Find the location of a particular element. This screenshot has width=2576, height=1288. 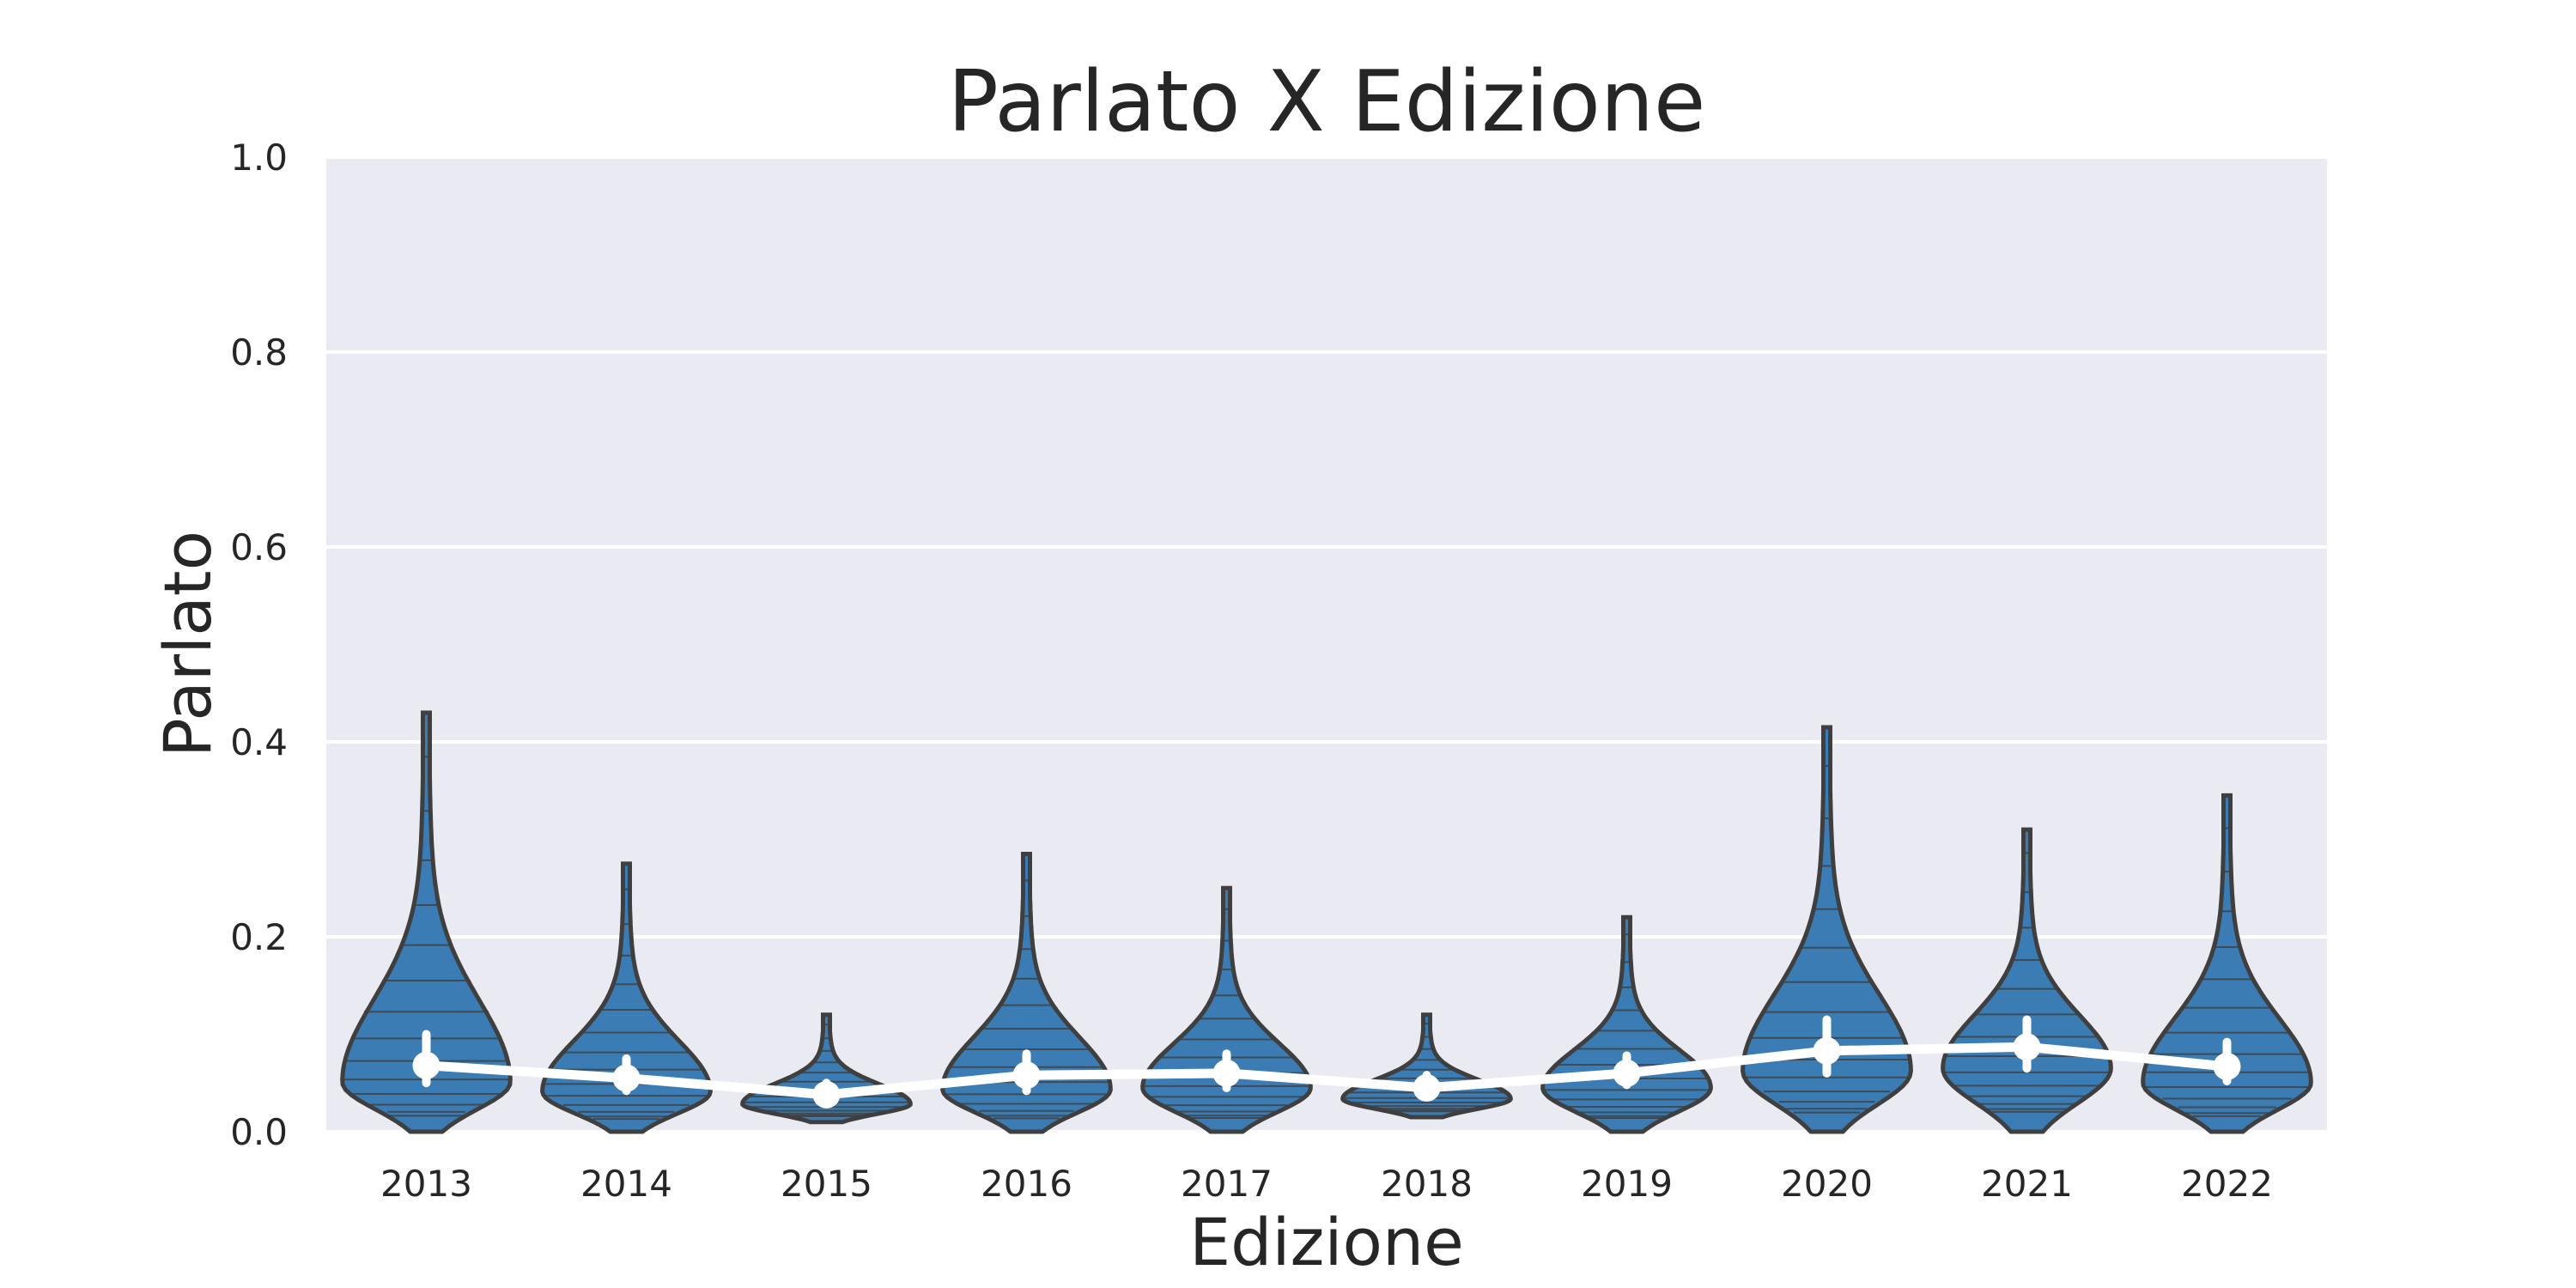

x-tick-label: 2019 is located at coordinates (1627, 1184).